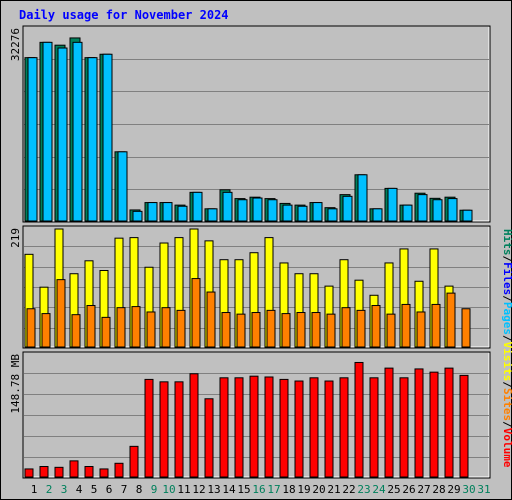 The width and height of the screenshot is (512, 500). Describe the element at coordinates (506, 318) in the screenshot. I see `legend-entry: Pages` at that location.